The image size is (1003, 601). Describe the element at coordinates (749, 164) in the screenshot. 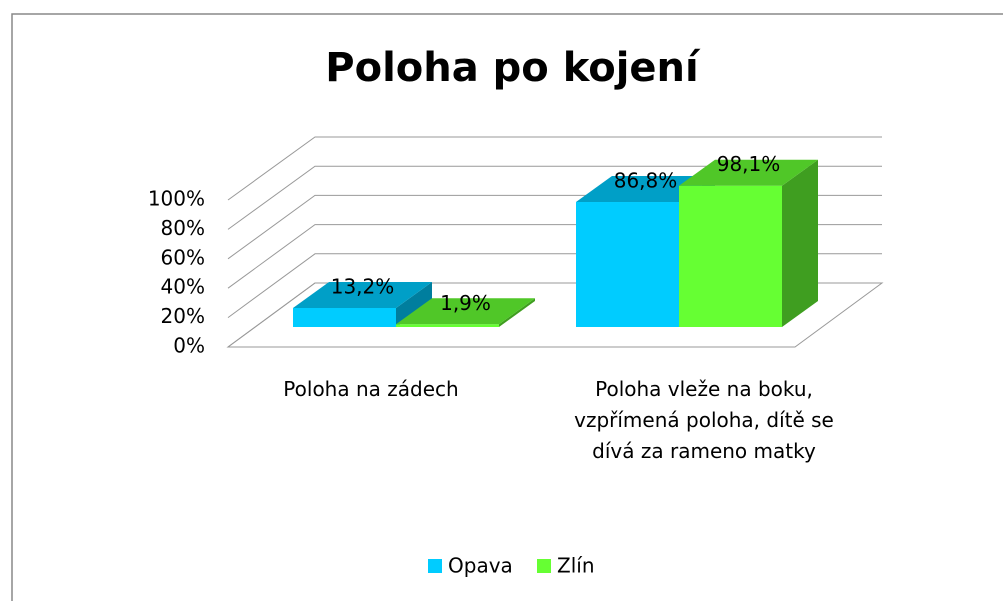

I see `data-label: 98,1%` at that location.